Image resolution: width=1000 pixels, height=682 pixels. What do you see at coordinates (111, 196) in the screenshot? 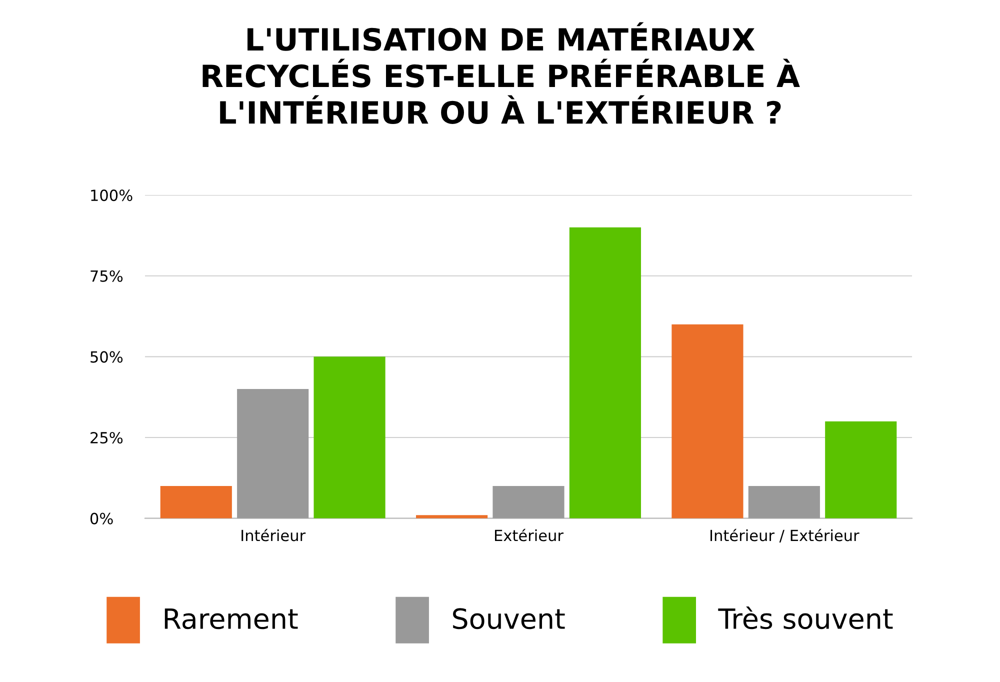
I see `y-tick-label: 100%` at bounding box center [111, 196].